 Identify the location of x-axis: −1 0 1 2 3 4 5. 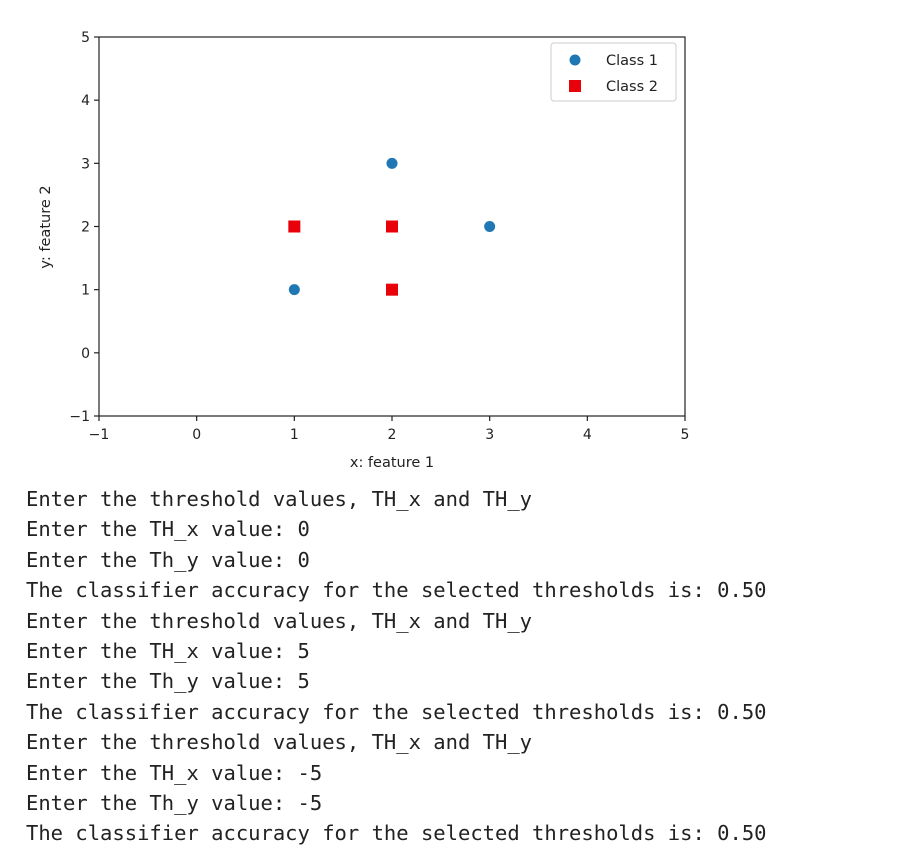
(389, 429).